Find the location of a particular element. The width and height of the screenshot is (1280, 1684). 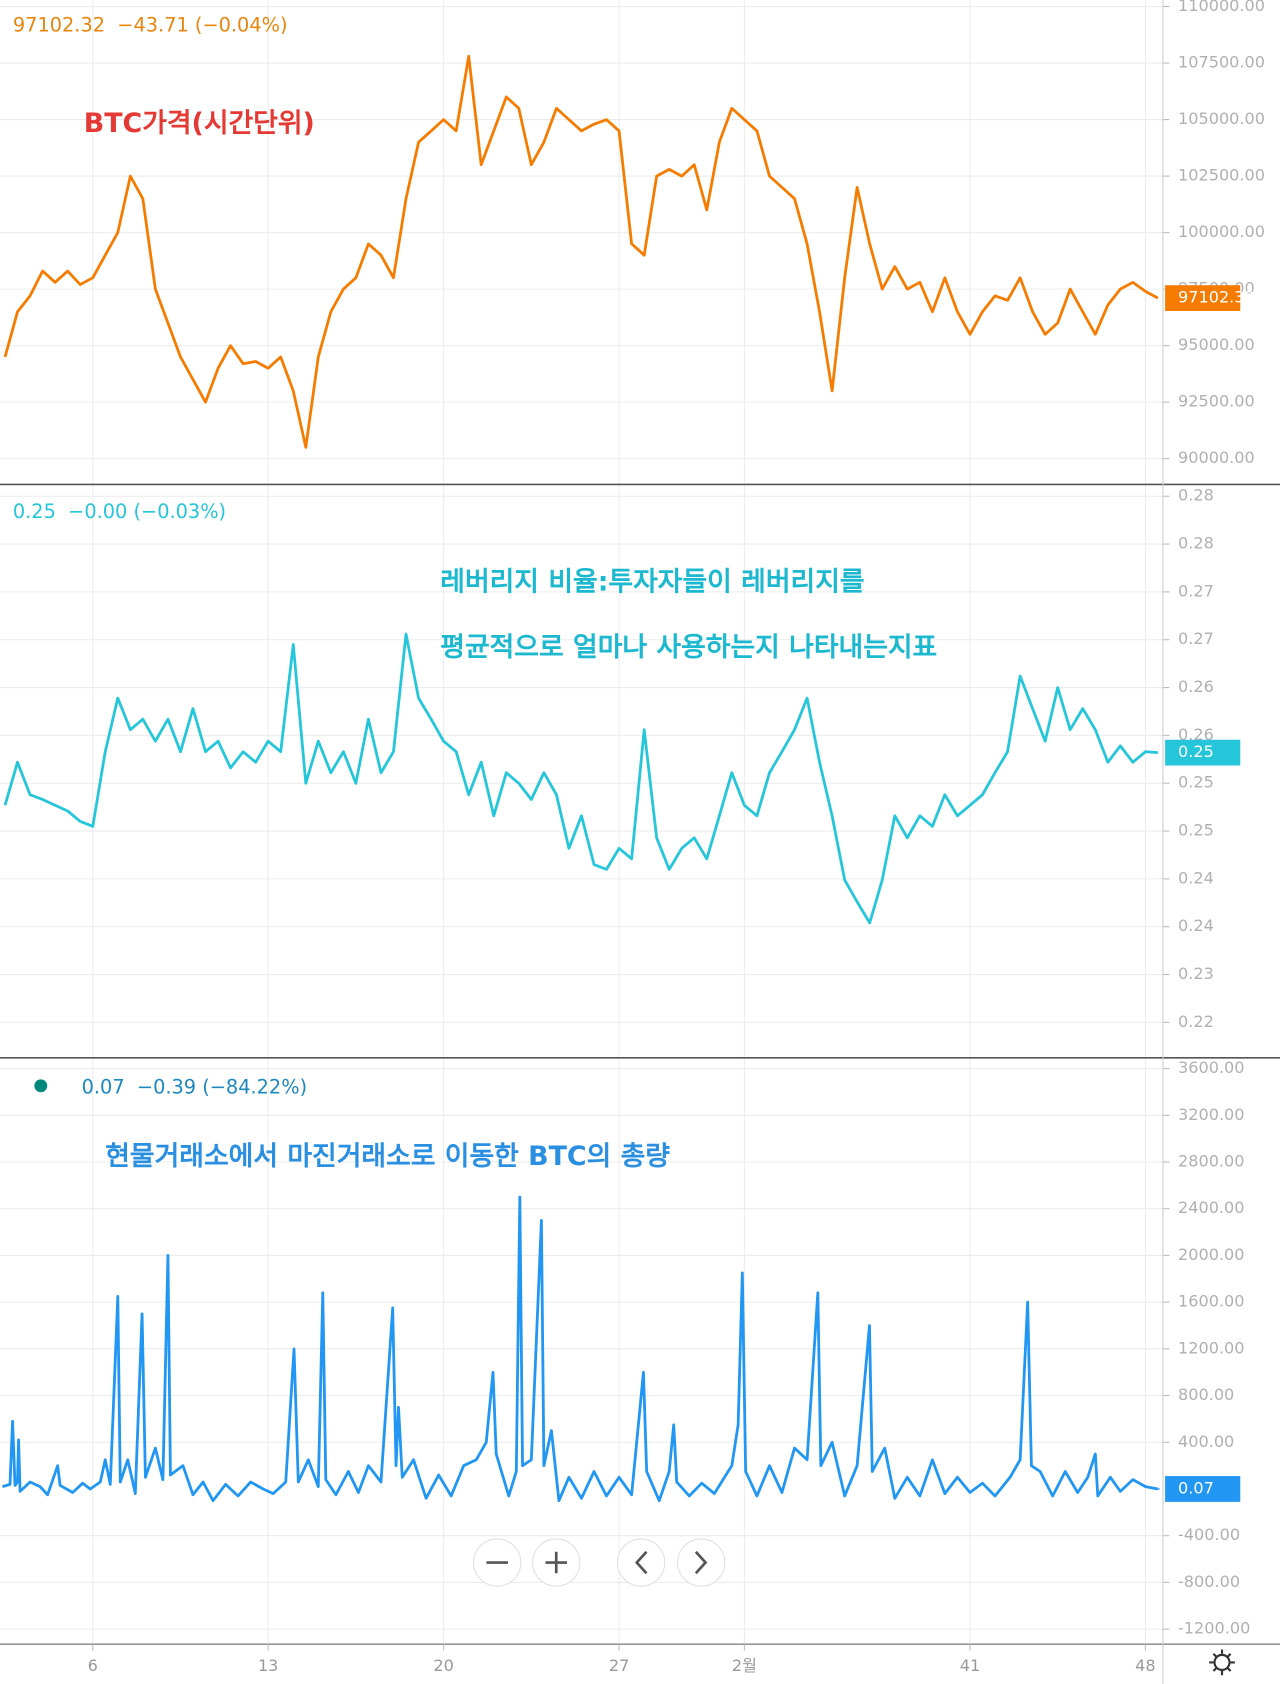

y-tick-label: 2800.00 is located at coordinates (1211, 1161).